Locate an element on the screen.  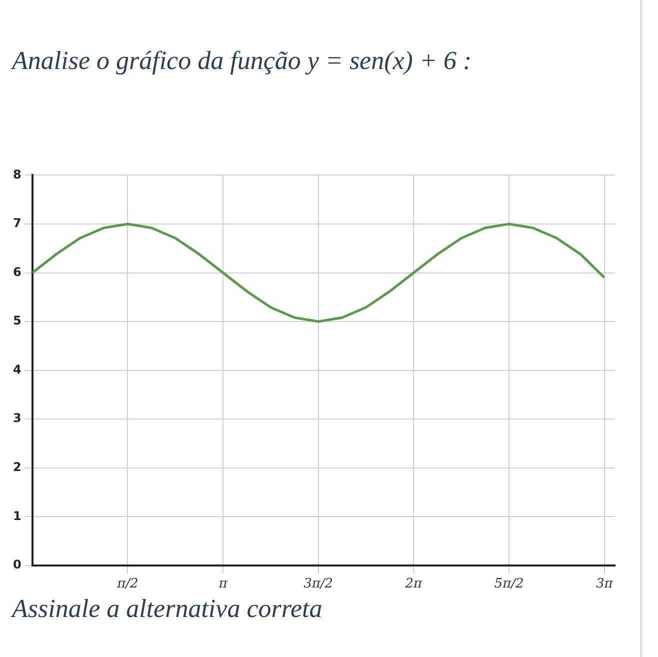
y-tick-label: 7 is located at coordinates (17, 223).